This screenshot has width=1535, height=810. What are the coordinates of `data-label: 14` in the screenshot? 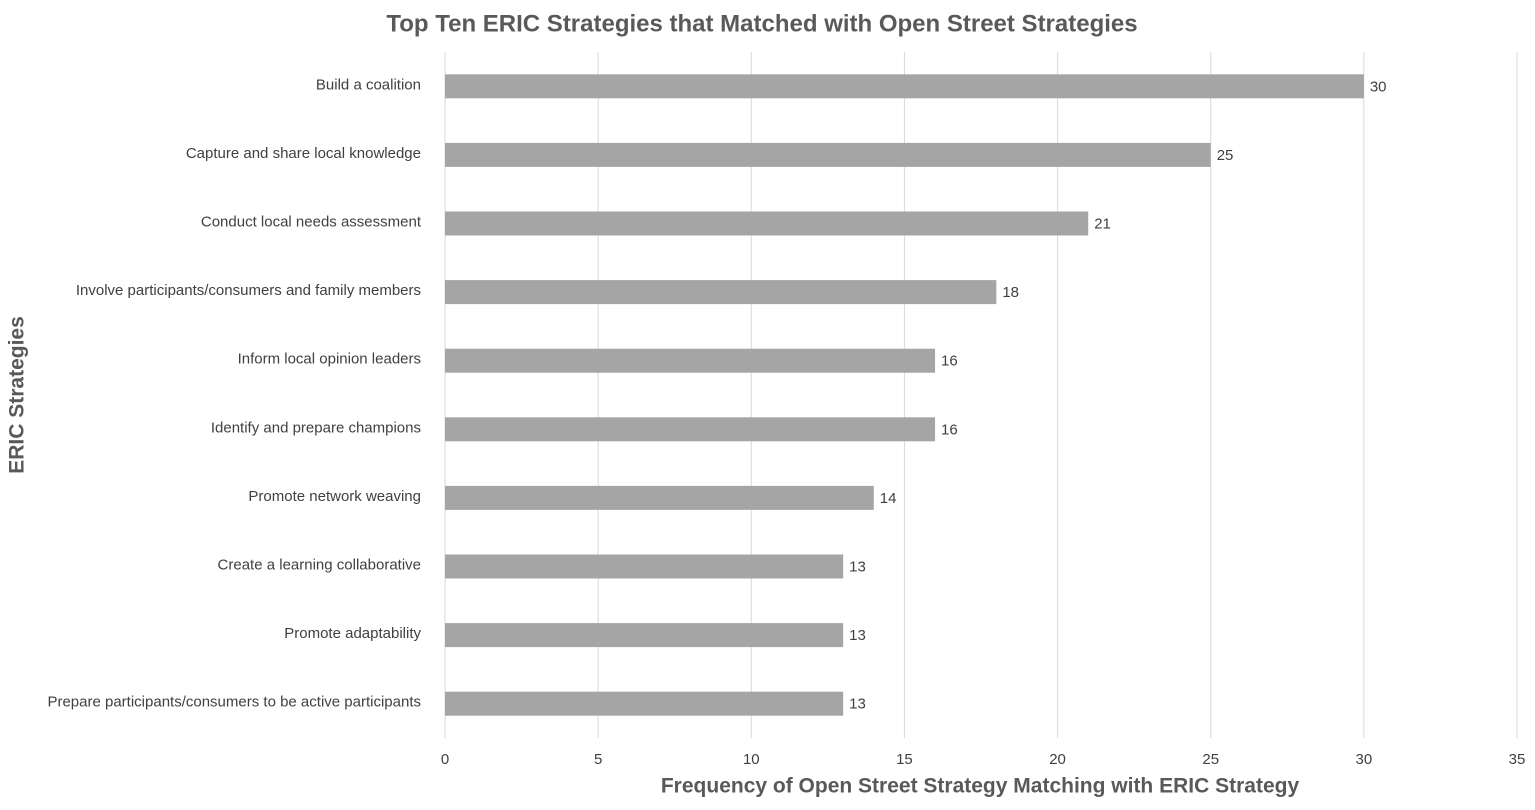 It's located at (888, 498).